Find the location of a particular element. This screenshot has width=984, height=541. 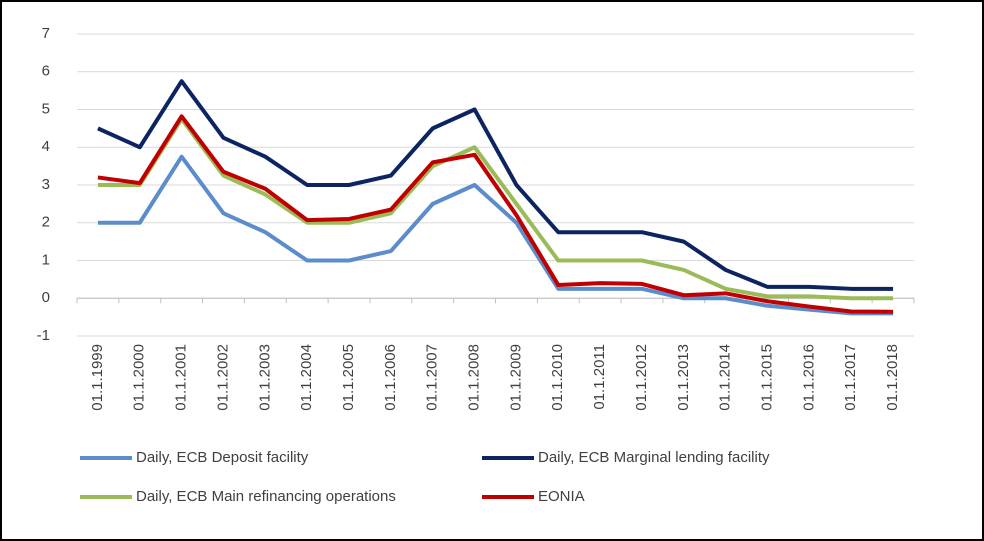

x-tick-label: 01.1.2015 is located at coordinates (766, 377).